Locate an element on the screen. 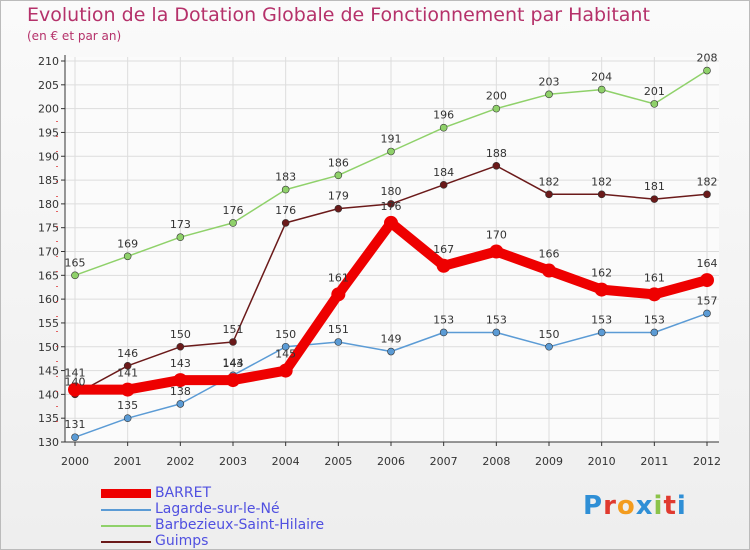  data-label: 131 is located at coordinates (75, 424).